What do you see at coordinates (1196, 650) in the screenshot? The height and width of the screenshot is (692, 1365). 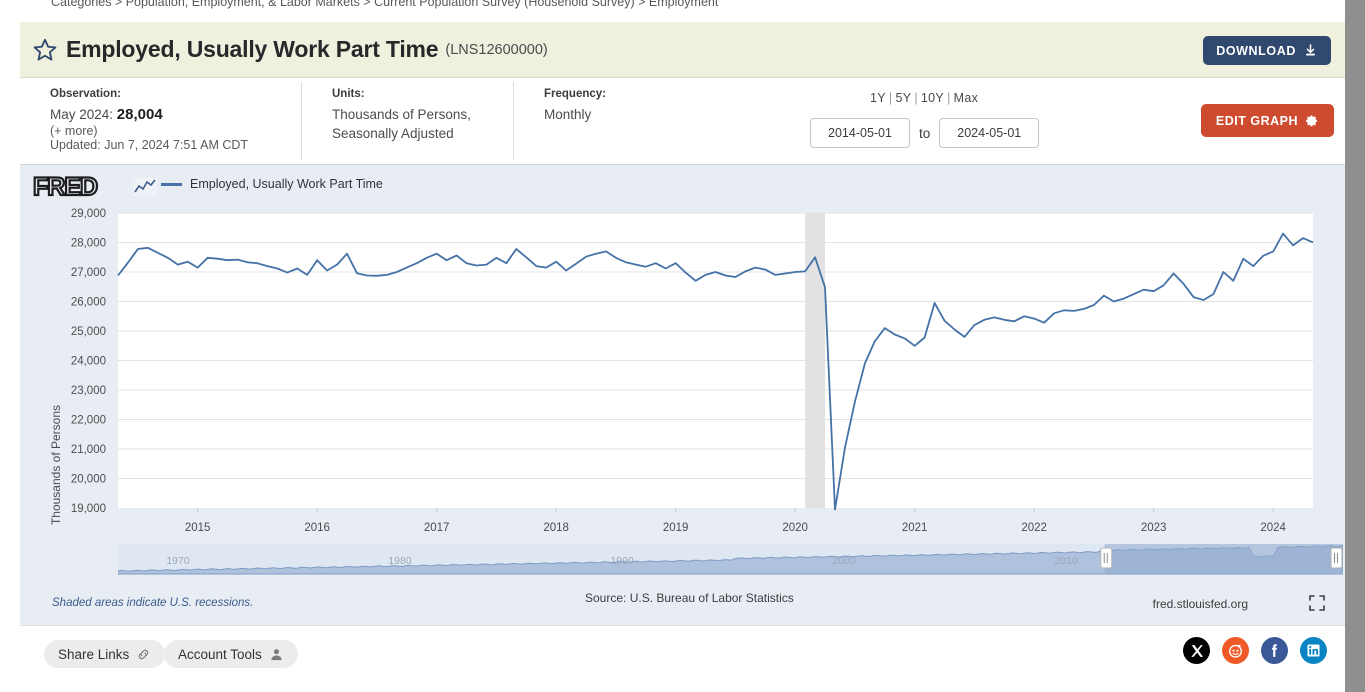 I see `x-icon` at bounding box center [1196, 650].